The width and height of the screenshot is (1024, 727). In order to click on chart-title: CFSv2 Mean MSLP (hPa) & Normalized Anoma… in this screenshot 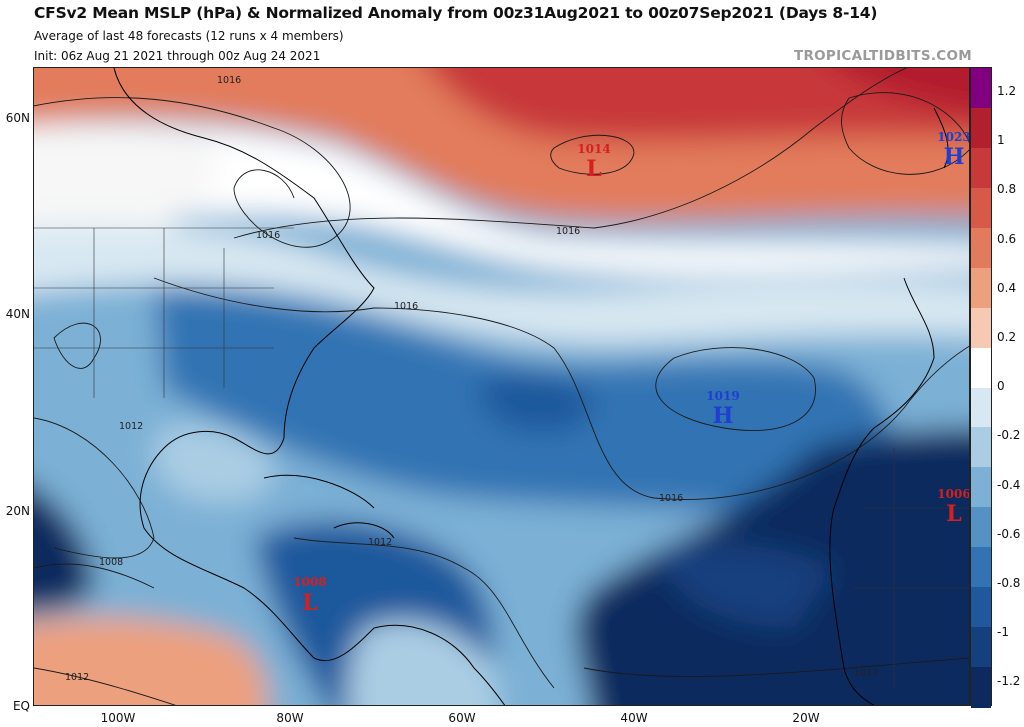, I will do `click(456, 13)`.